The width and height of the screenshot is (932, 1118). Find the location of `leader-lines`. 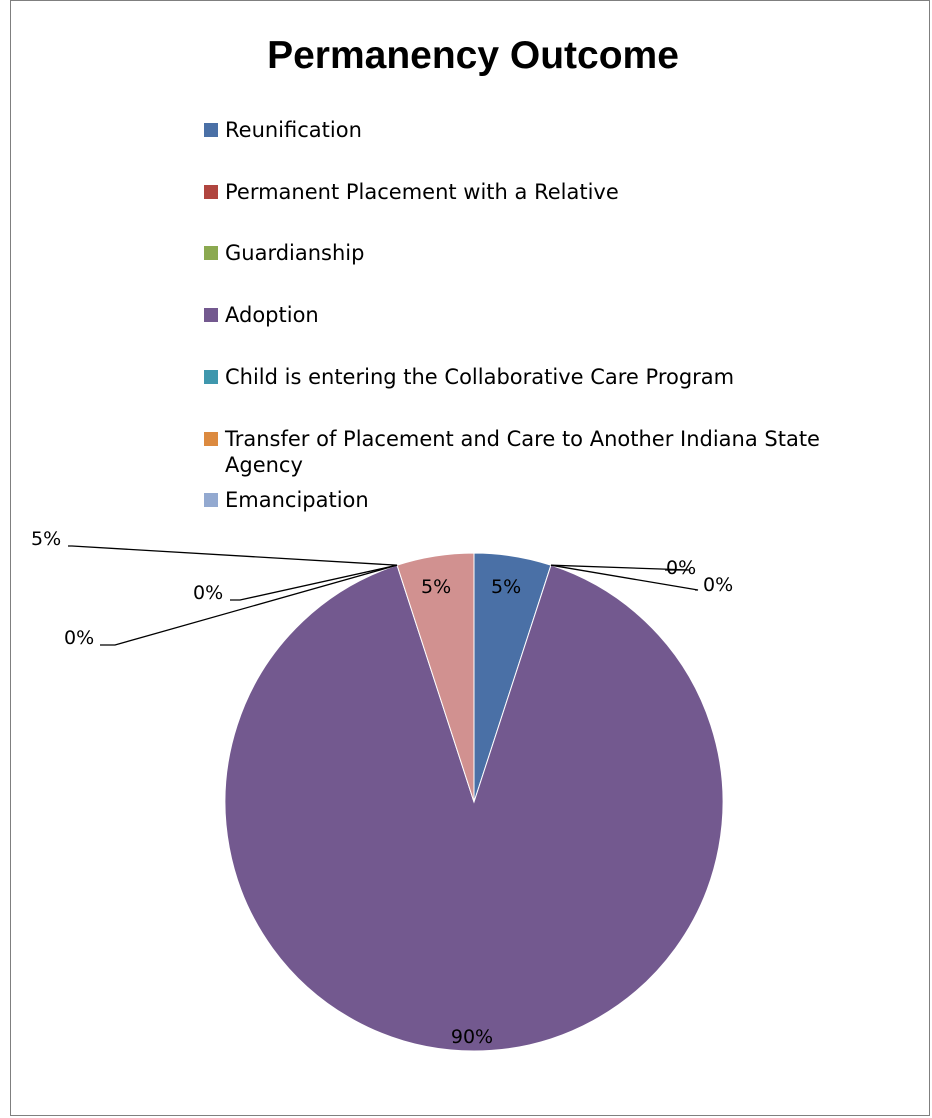

leader-lines is located at coordinates (383, 595).